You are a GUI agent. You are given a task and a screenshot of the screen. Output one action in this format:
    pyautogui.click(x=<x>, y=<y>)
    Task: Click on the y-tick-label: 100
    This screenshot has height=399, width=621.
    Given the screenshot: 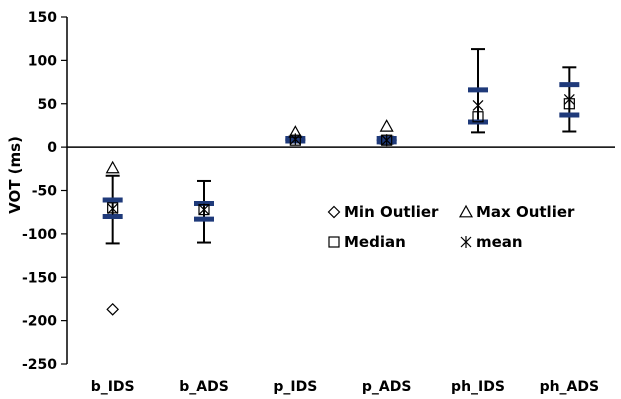 What is the action you would take?
    pyautogui.click(x=42, y=61)
    